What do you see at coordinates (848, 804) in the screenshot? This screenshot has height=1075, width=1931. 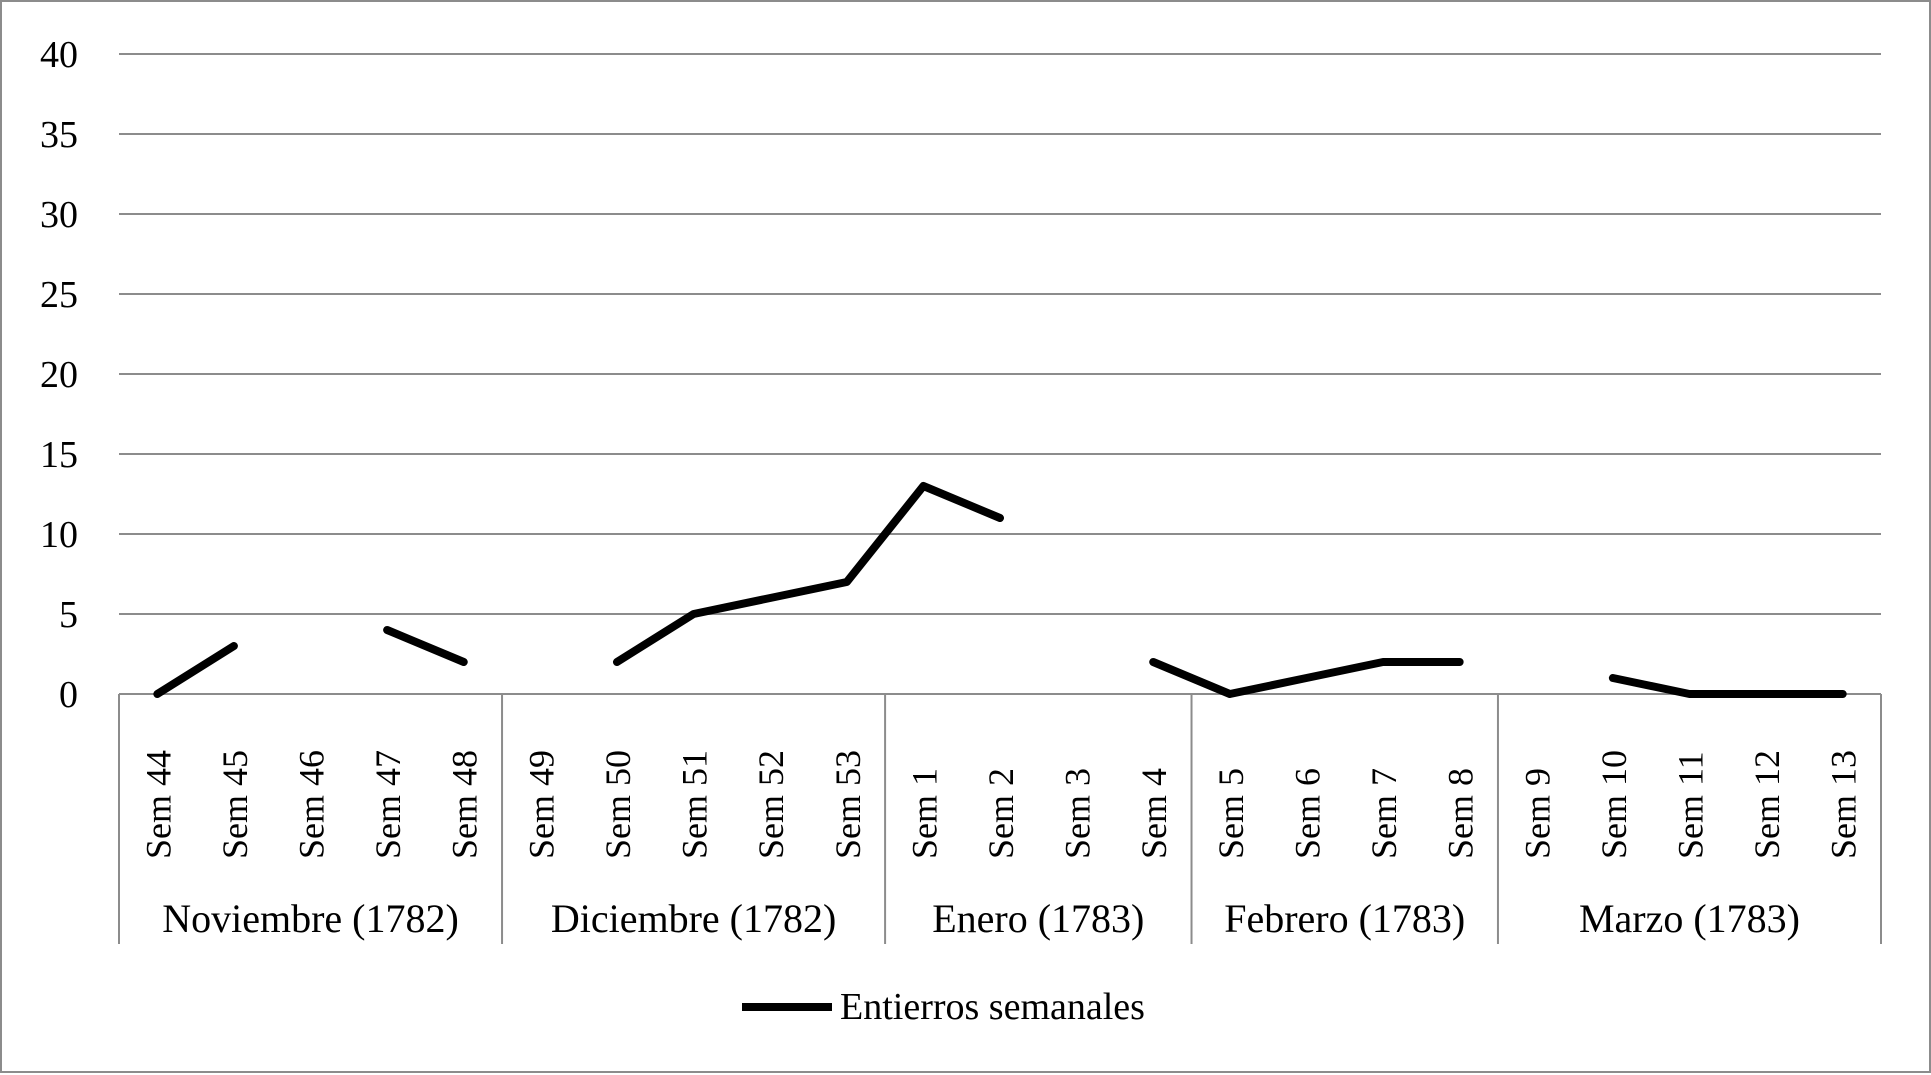 I see `x-tick-label: Sem 53` at bounding box center [848, 804].